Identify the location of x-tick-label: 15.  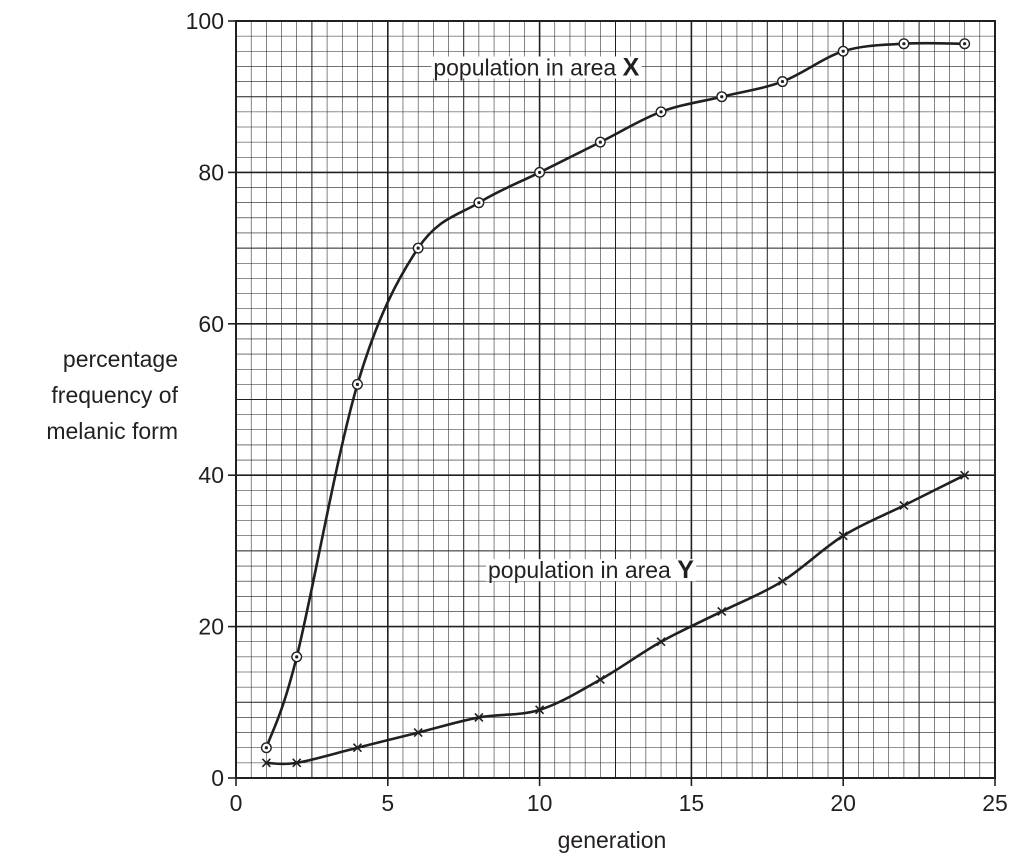
(692, 803).